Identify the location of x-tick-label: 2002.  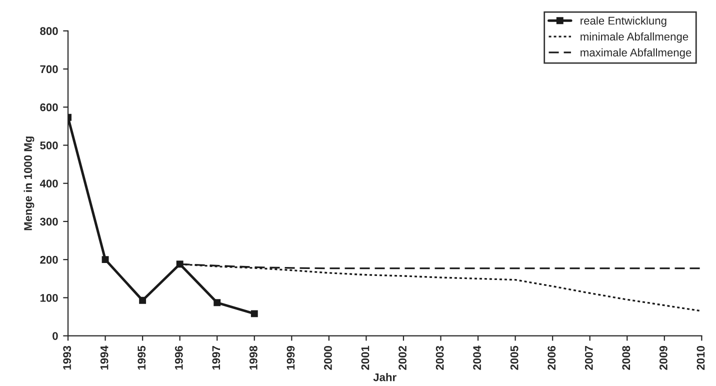
(402, 358).